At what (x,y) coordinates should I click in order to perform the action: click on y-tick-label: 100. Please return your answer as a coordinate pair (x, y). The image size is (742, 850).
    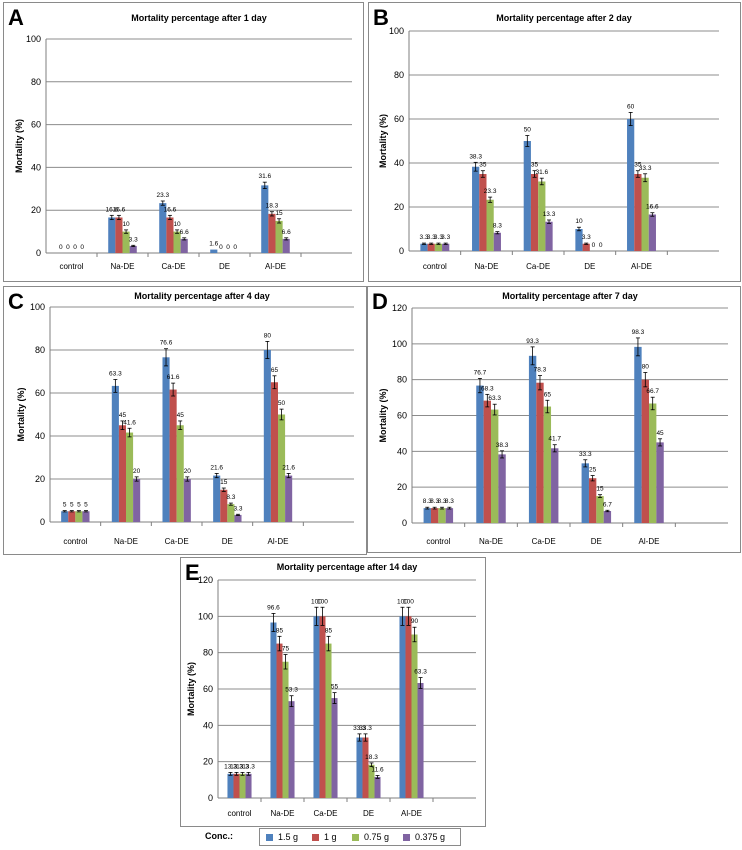
    Looking at the image, I should click on (33, 39).